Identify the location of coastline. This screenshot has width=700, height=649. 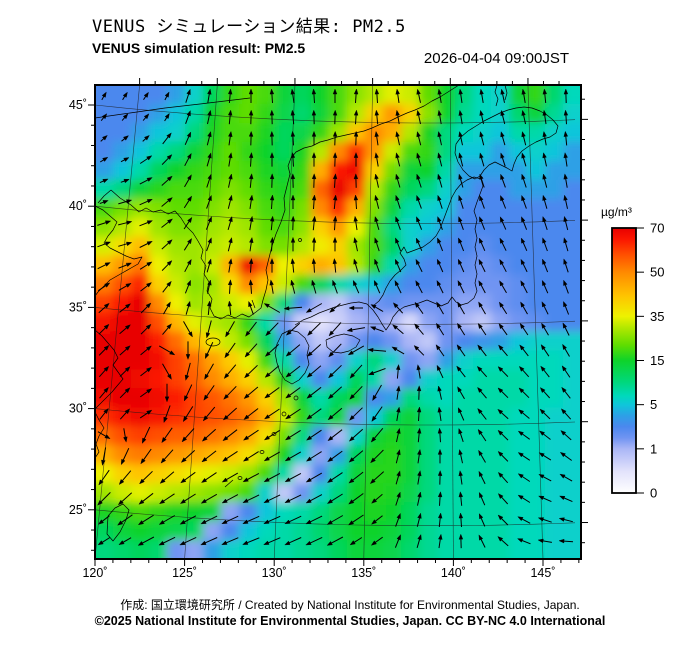
(229, 483).